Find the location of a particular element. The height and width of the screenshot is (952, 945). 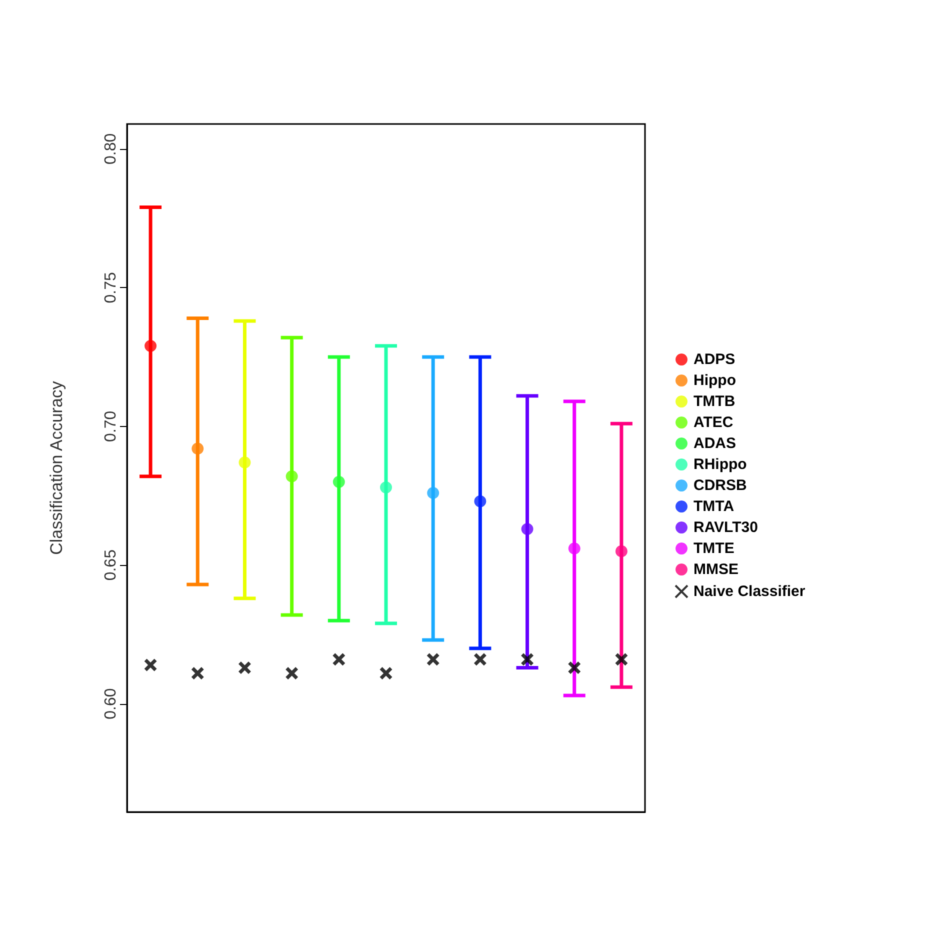

y-tick-label: 0.65 is located at coordinates (111, 565).